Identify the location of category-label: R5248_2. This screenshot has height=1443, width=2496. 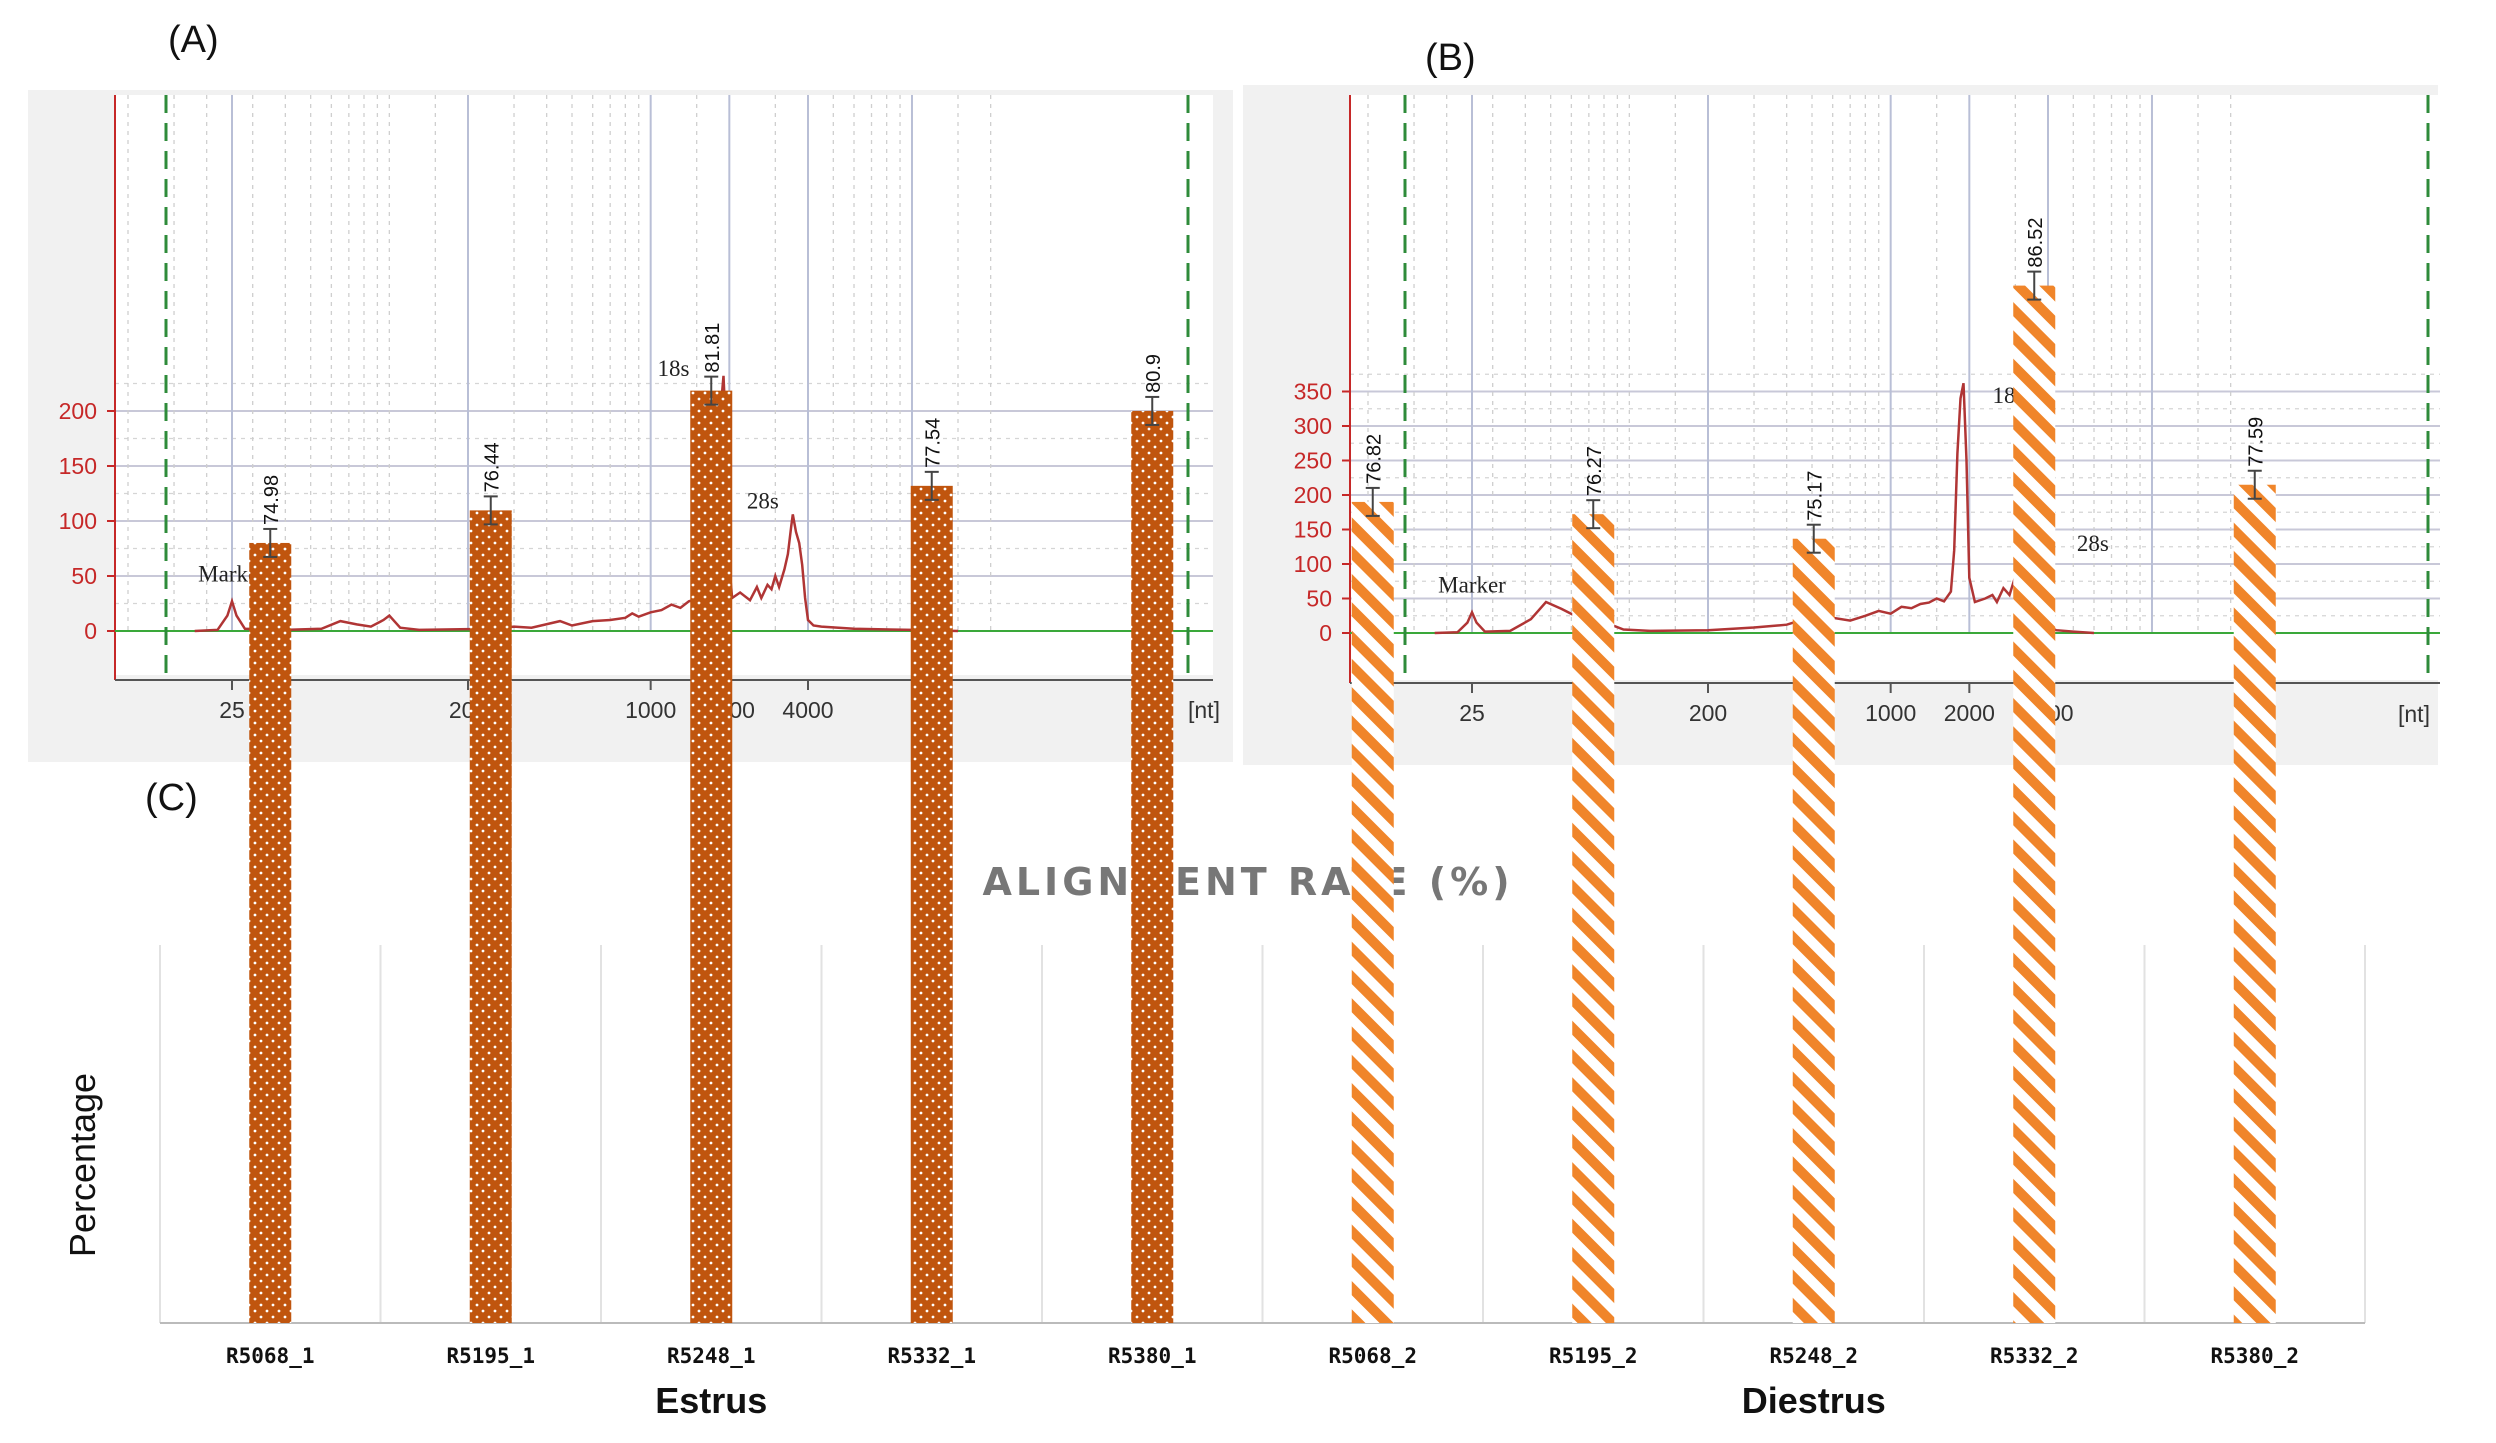
(1813, 1356).